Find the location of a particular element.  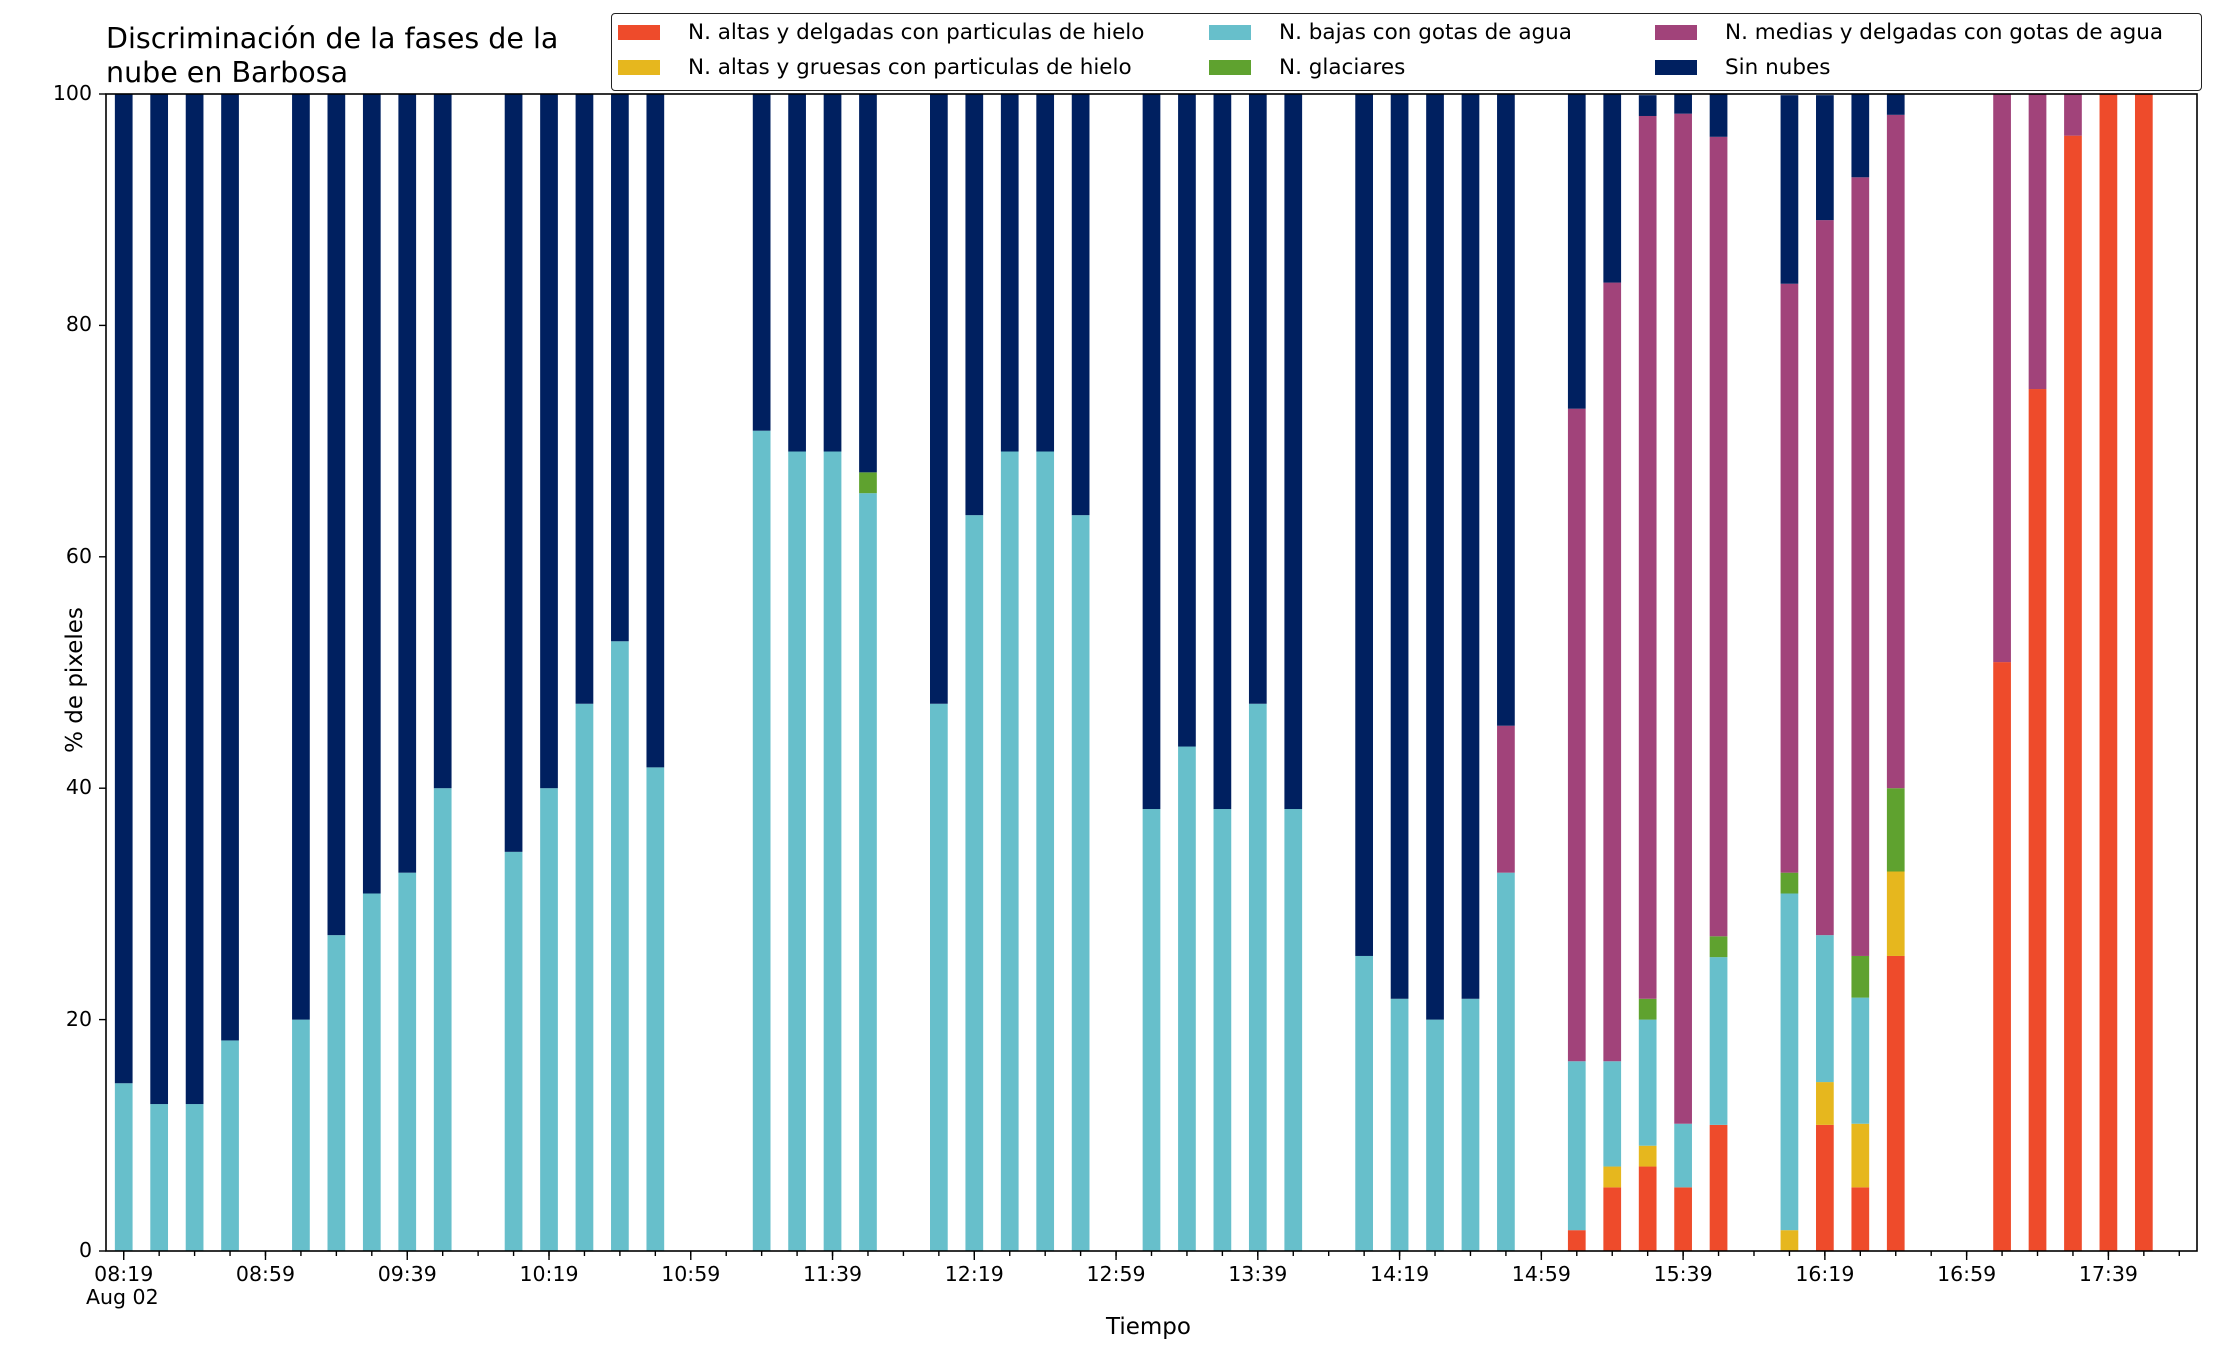

bar-segment-1639-s1 is located at coordinates (1895, 913).